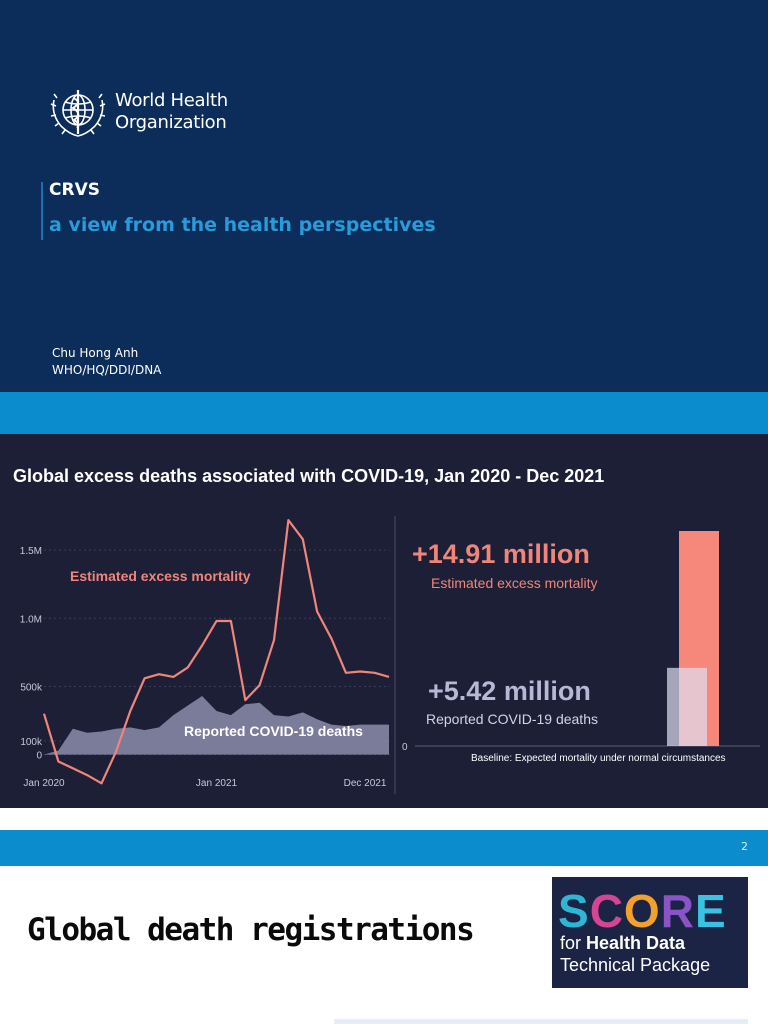 The image size is (768, 1024). What do you see at coordinates (74, 190) in the screenshot?
I see `deck-title: CRVS` at bounding box center [74, 190].